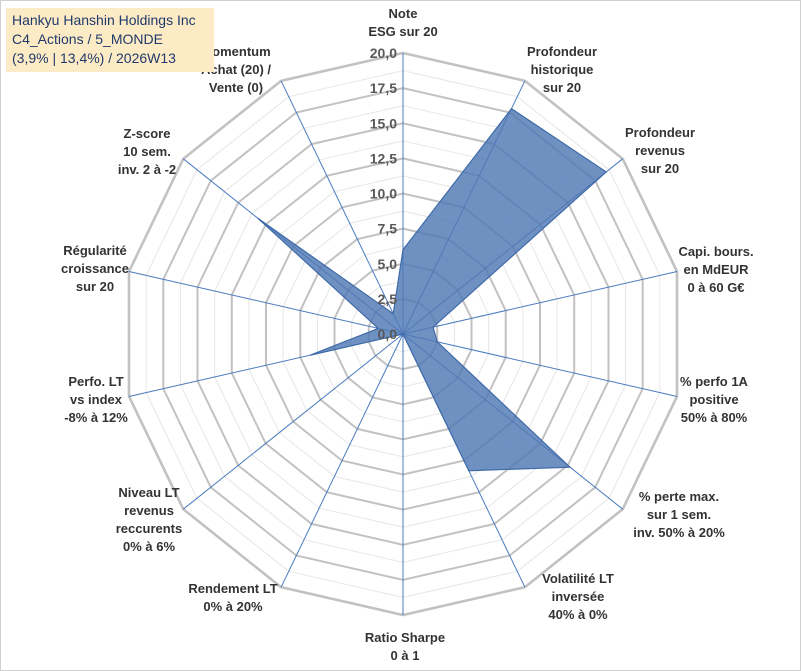 This screenshot has width=801, height=671. Describe the element at coordinates (149, 546) in the screenshot. I see `axis-label-line: 0% à 6%` at that location.